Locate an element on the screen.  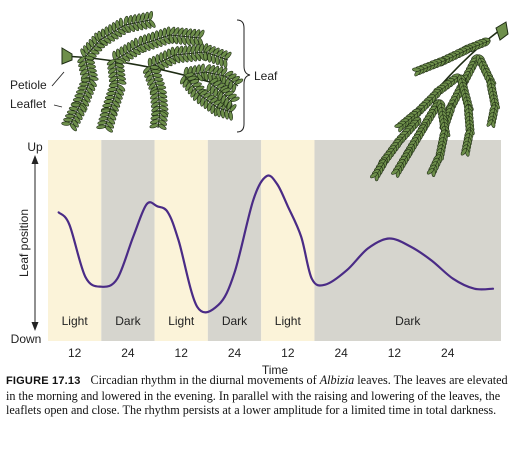
leaflet-label: Leaflet is located at coordinates (28, 104).